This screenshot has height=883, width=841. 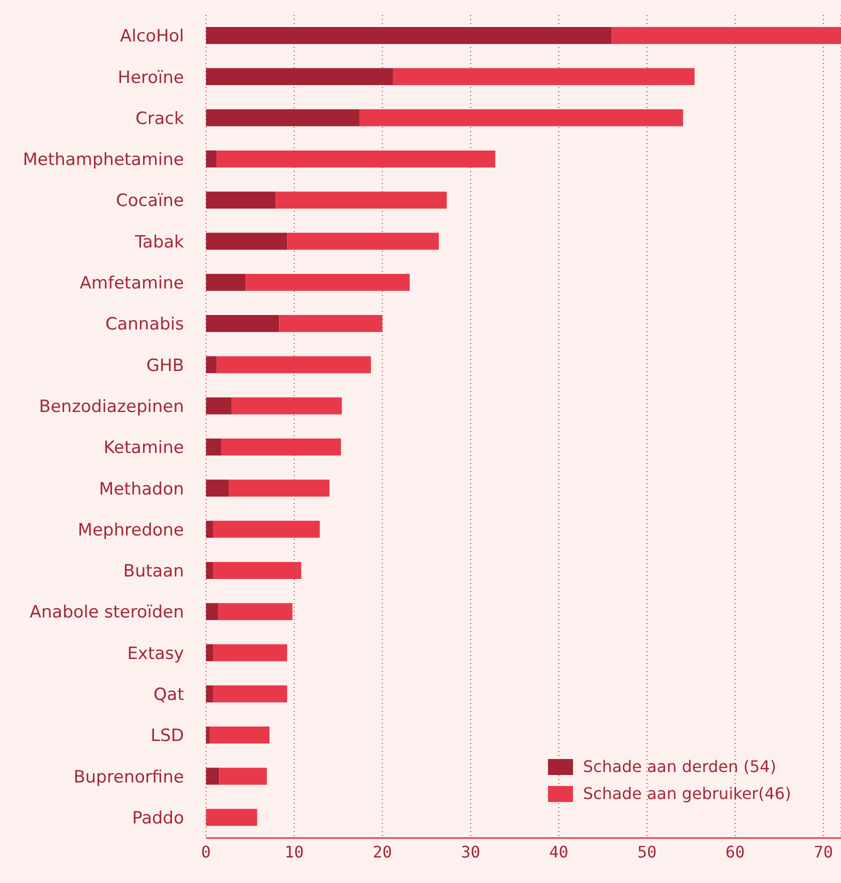 What do you see at coordinates (131, 530) in the screenshot?
I see `y-tick-label: Mephredone` at bounding box center [131, 530].